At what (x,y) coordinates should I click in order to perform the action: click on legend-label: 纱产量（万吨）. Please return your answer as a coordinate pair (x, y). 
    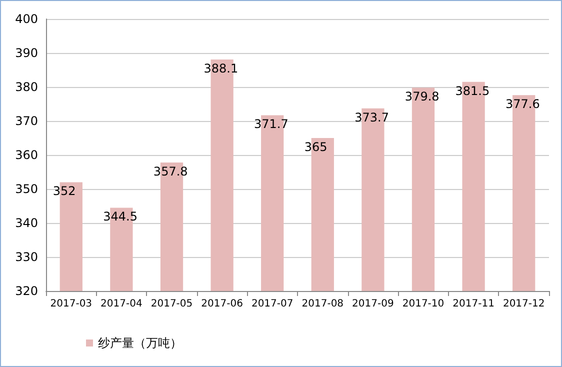
    Looking at the image, I should click on (140, 343).